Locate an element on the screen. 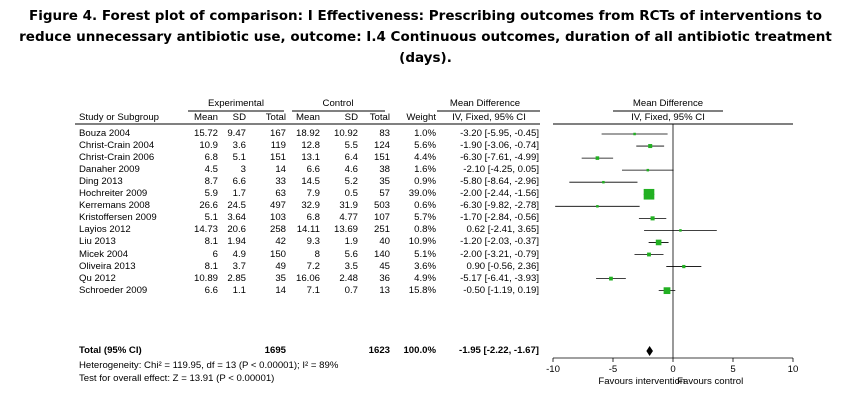 This screenshot has width=851, height=413. e-total: 63 is located at coordinates (280, 194).